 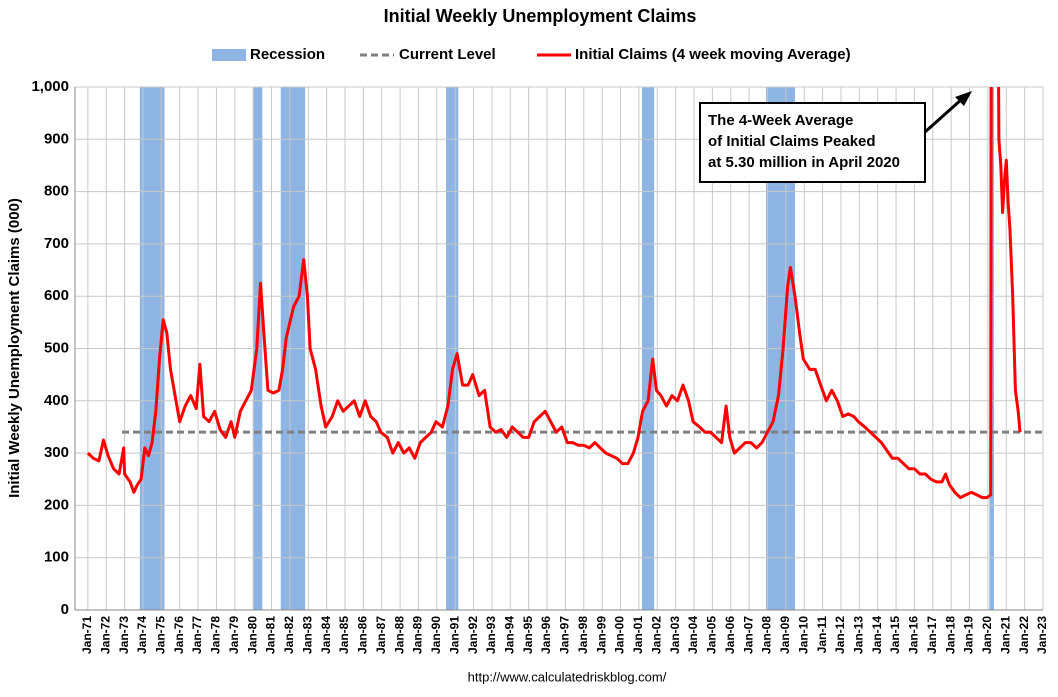 What do you see at coordinates (1005, 635) in the screenshot?
I see `x-tick-label: Jan-21` at bounding box center [1005, 635].